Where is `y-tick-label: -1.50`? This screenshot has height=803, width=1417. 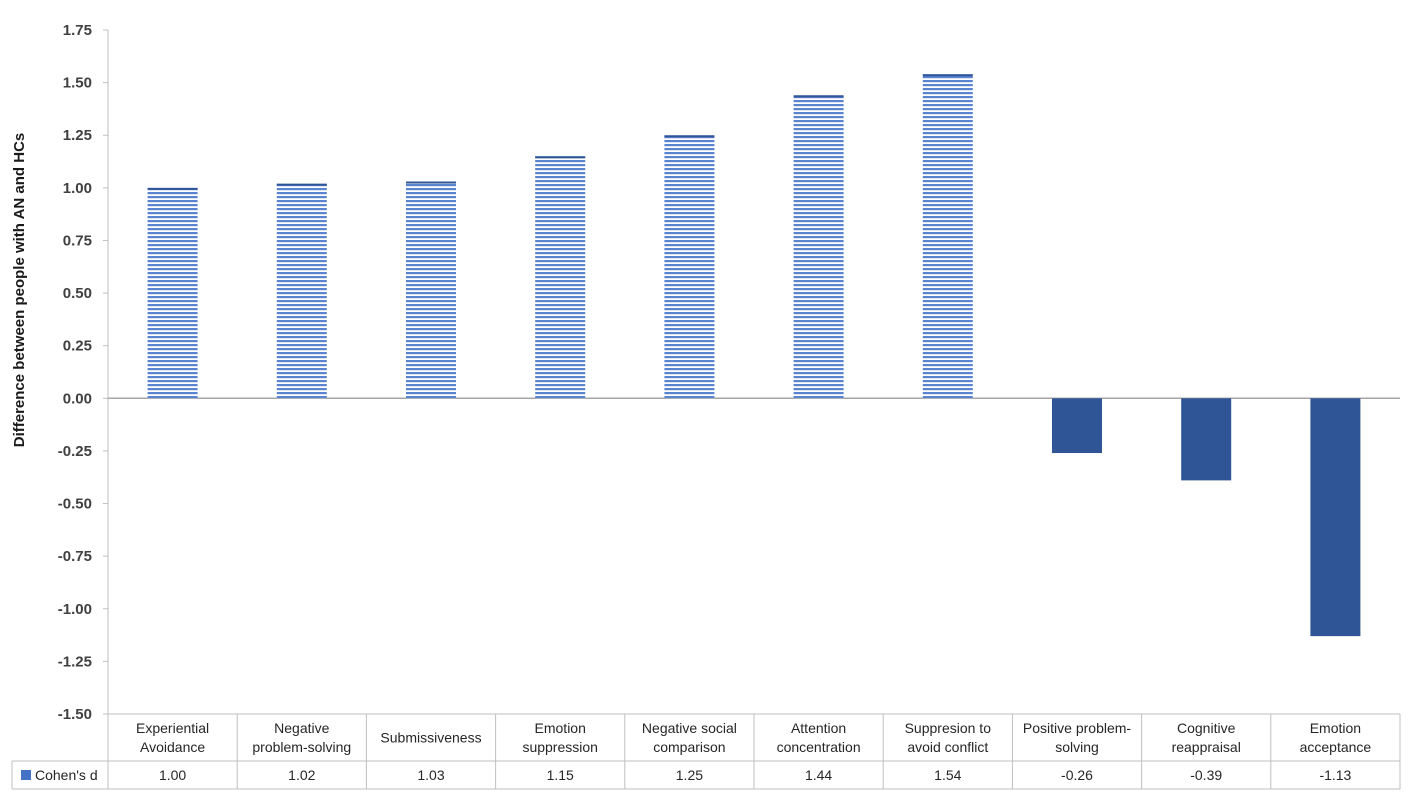
y-tick-label: -1.50 is located at coordinates (75, 714).